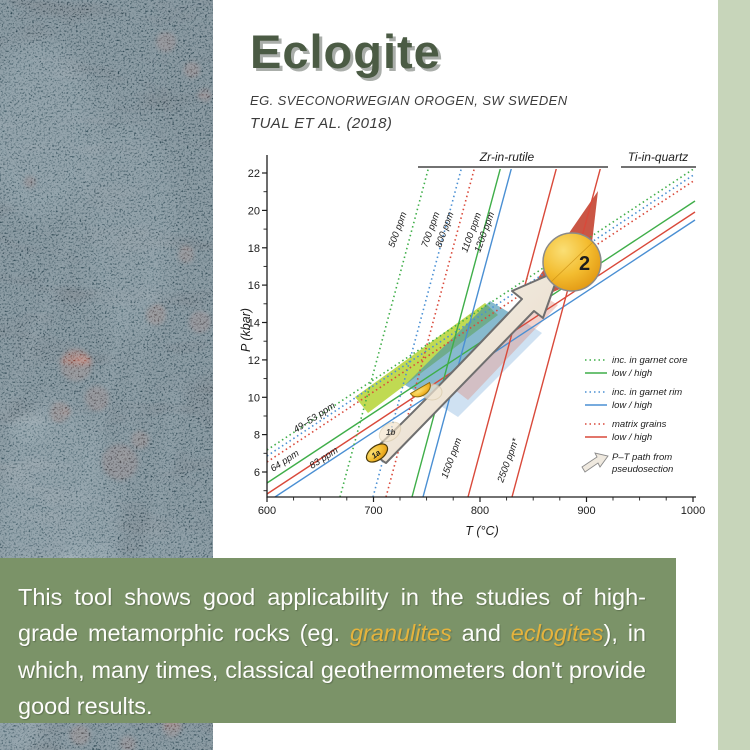  I want to click on y-tick-22: 22, so click(254, 174).